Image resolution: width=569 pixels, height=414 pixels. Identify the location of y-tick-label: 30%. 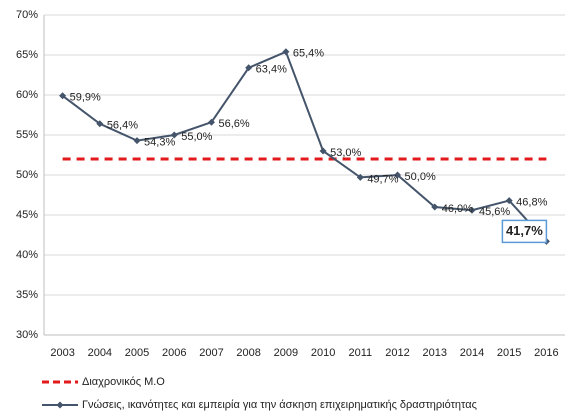
(27, 335).